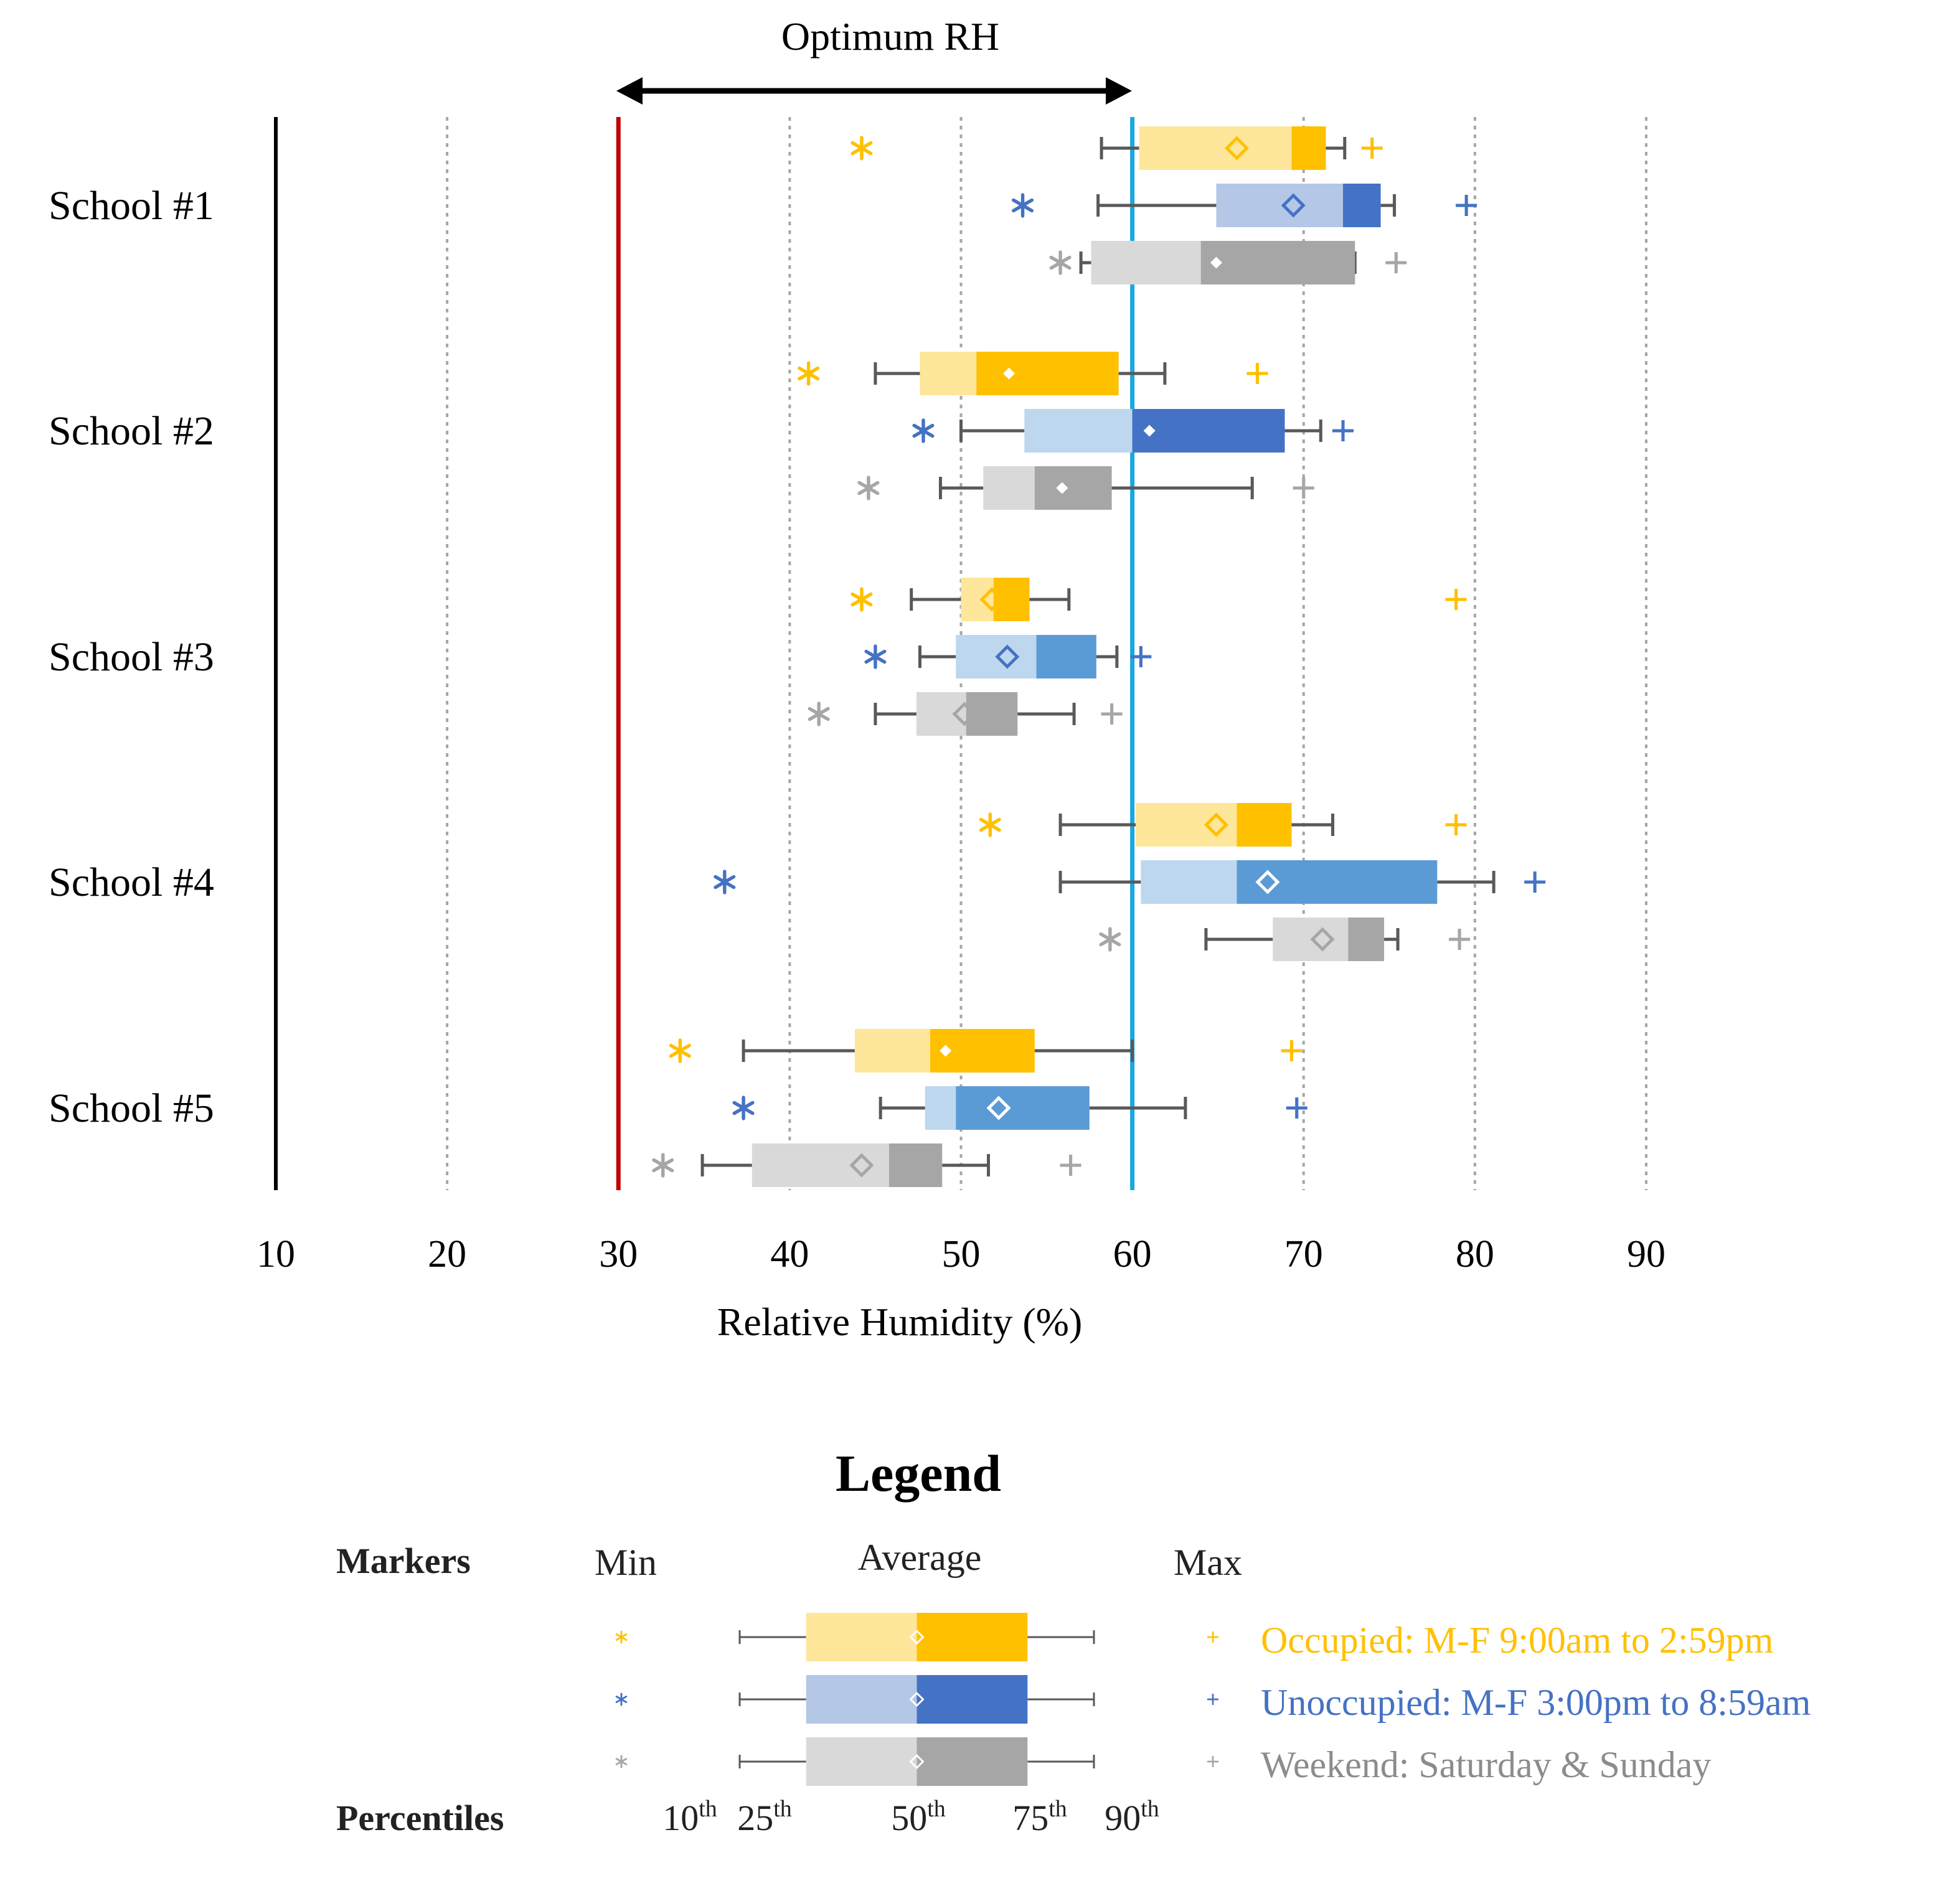 This screenshot has width=1960, height=1878. What do you see at coordinates (1277, 262) in the screenshot?
I see `school1-s3-box-upper` at bounding box center [1277, 262].